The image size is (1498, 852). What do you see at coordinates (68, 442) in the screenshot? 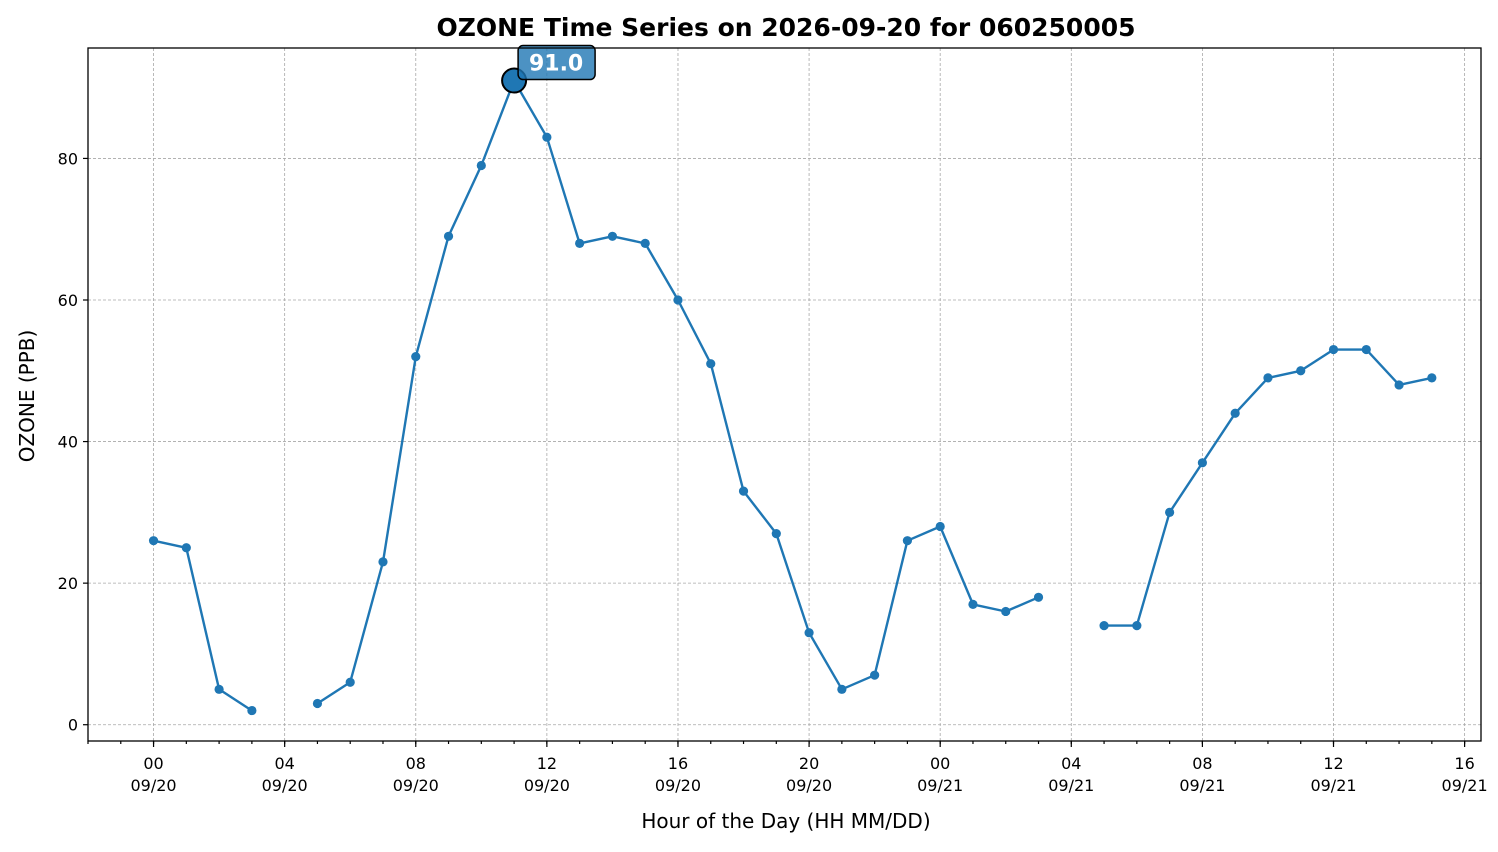
I see `y-tick-label: 40` at bounding box center [68, 442].